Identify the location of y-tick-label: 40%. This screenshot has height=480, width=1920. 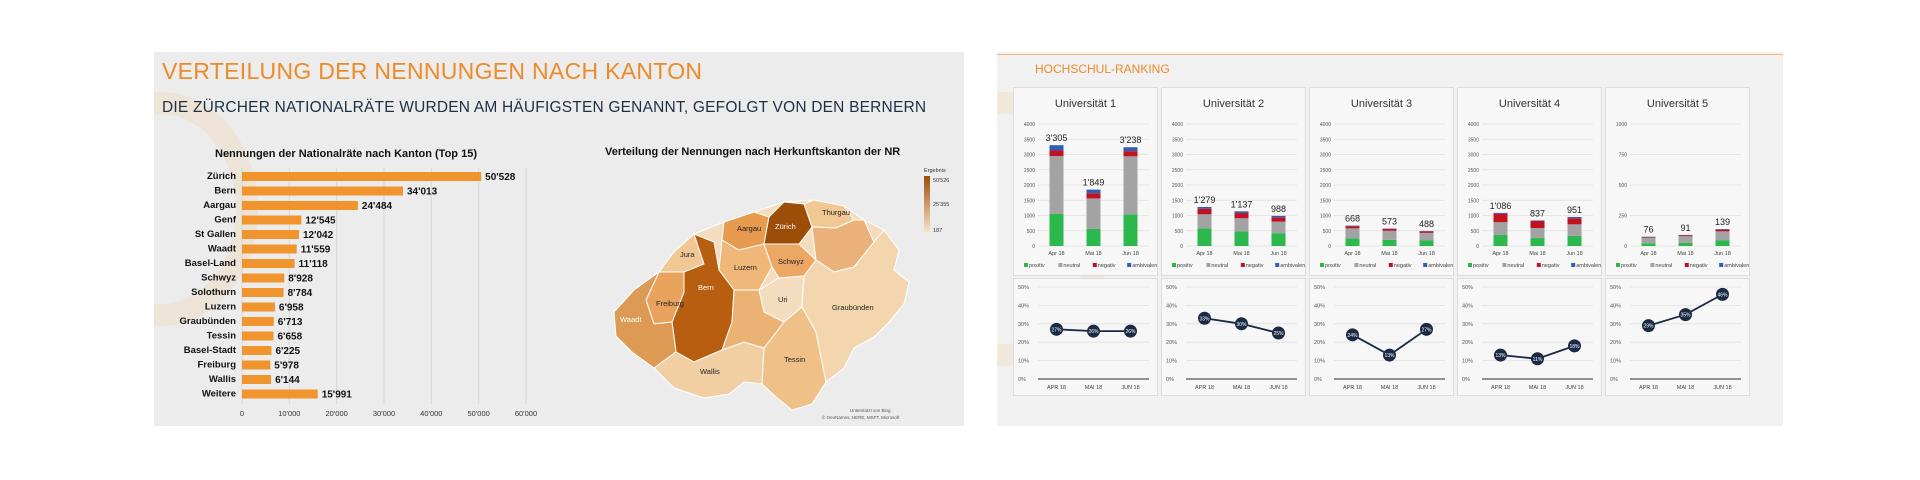
(1023, 306).